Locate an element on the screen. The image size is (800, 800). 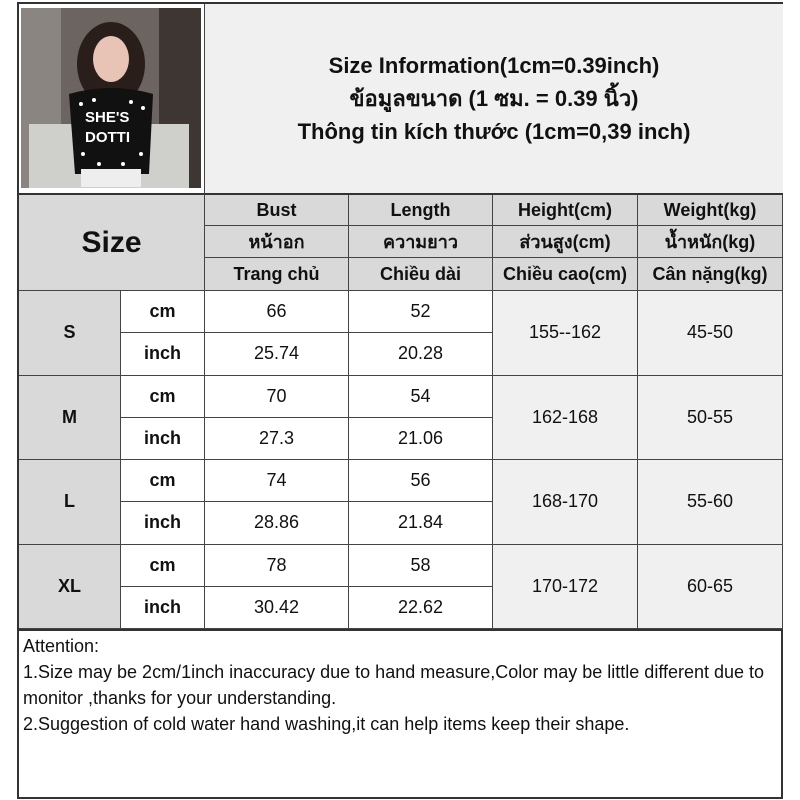
column-header-en: Length is located at coordinates (421, 210).